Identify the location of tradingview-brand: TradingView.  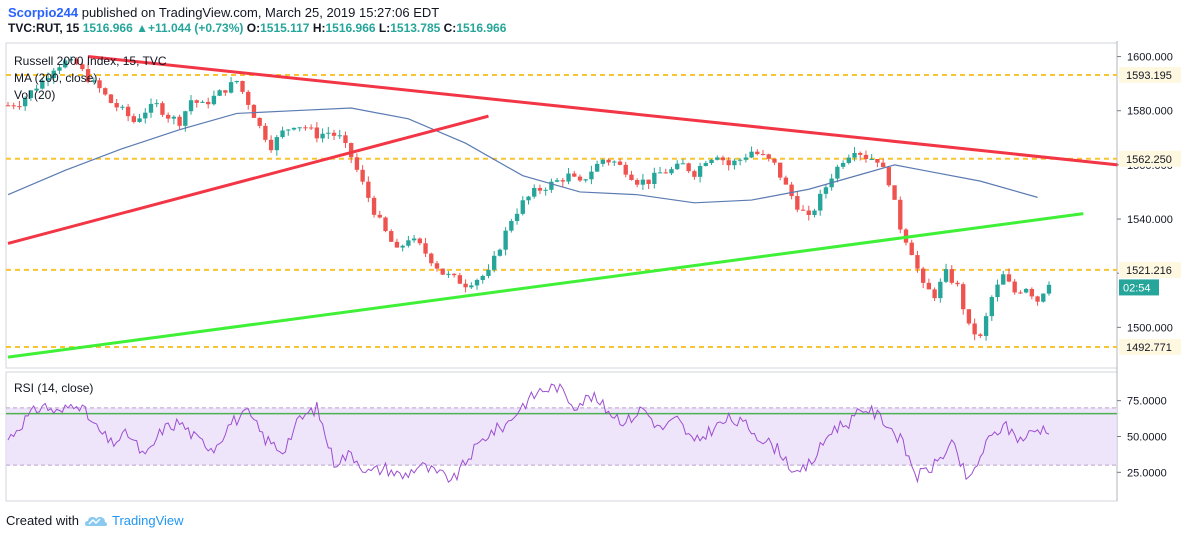
(148, 520).